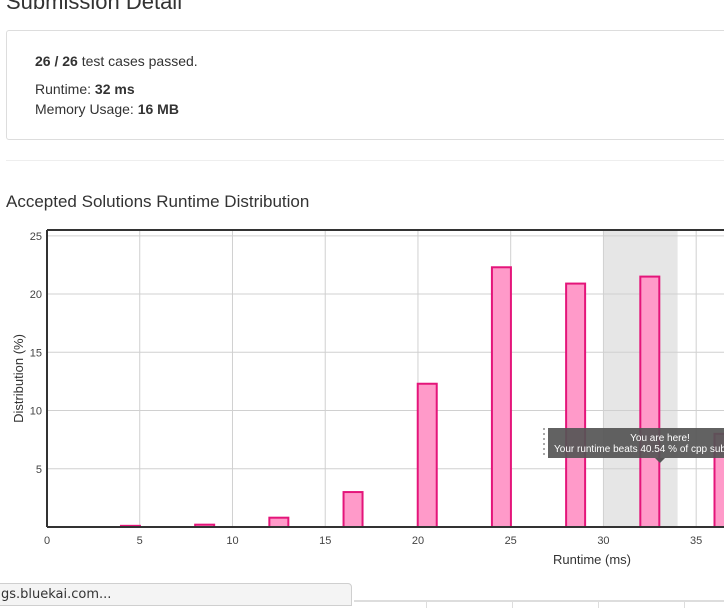  Describe the element at coordinates (94, 7) in the screenshot. I see `page-title: Submission Detail` at that location.